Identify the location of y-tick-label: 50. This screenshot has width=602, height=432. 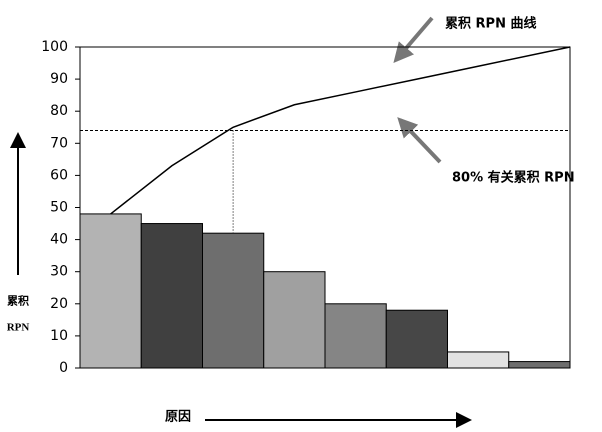
(59, 208).